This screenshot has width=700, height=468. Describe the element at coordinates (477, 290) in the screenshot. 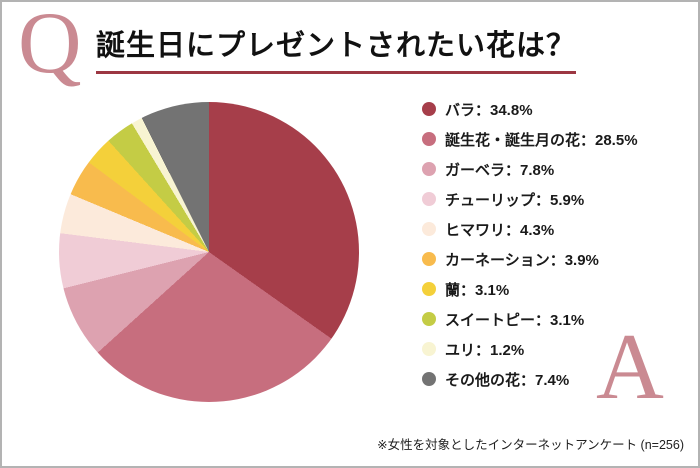

I see `legend-label: 蘭：3.1%` at that location.